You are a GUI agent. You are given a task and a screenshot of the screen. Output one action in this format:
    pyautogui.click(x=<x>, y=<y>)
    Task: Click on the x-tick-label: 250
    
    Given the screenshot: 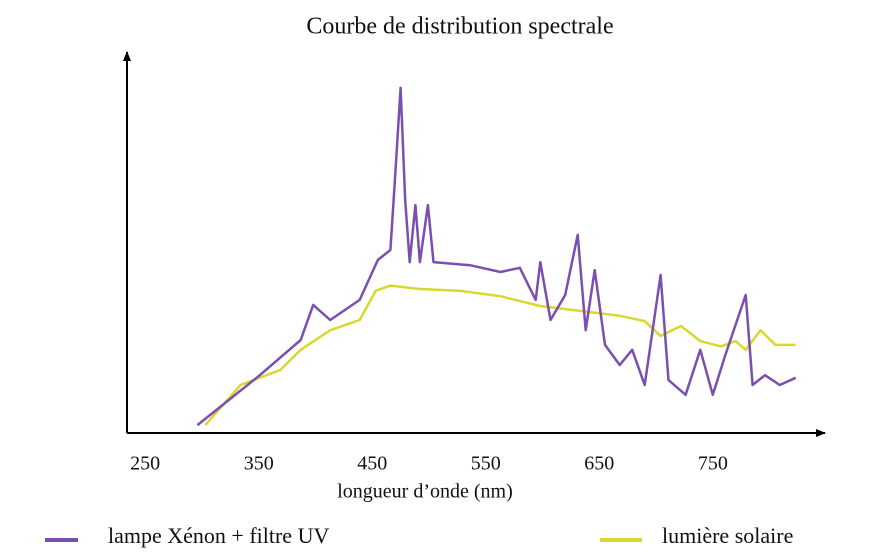 What is the action you would take?
    pyautogui.click(x=145, y=464)
    